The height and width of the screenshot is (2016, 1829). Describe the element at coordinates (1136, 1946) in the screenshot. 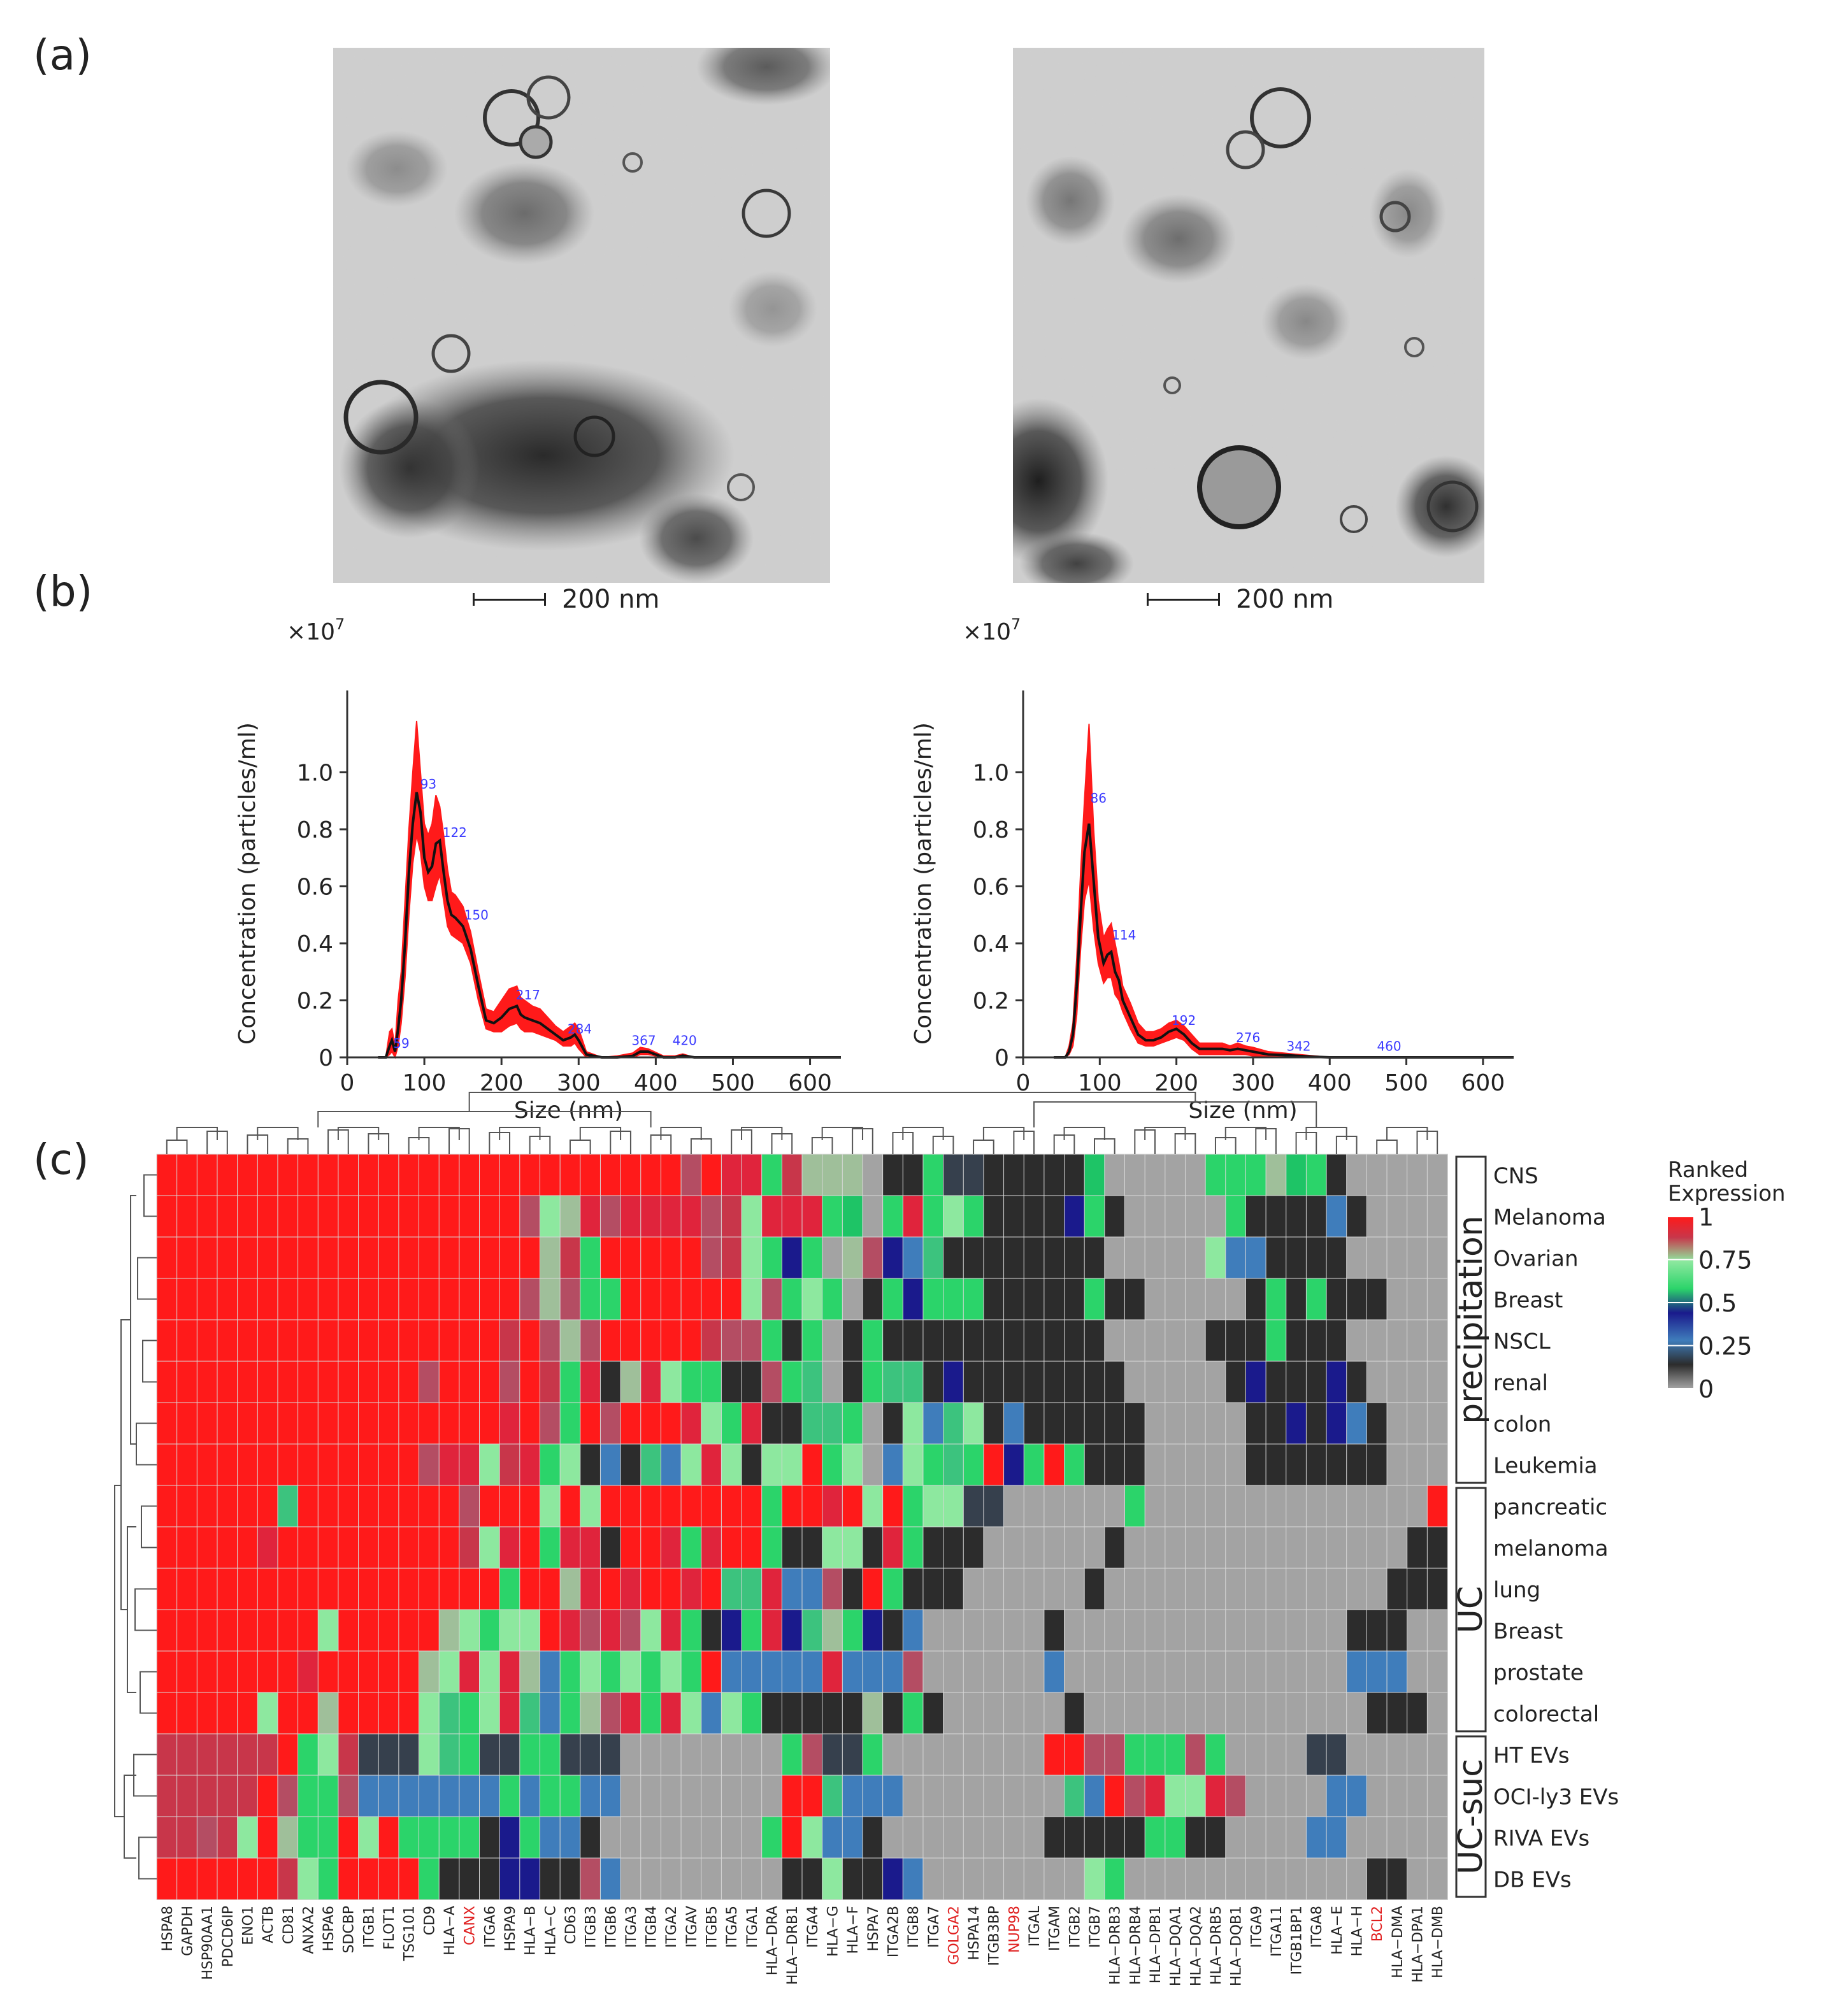

I see `column-label: HLA−DRB4` at that location.